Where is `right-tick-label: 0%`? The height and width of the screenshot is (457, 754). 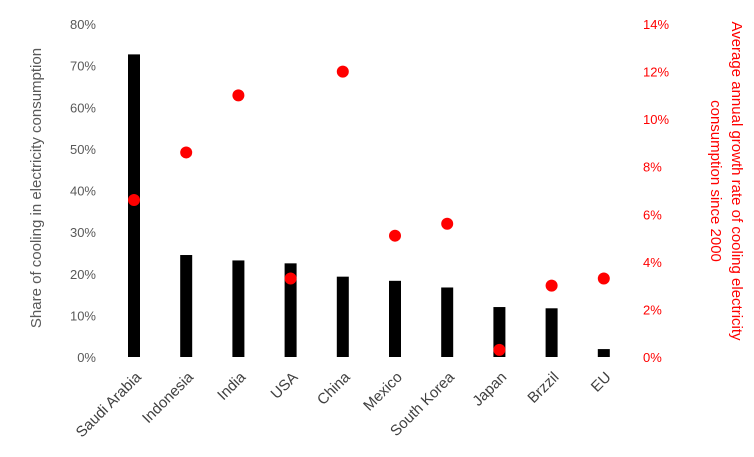 right-tick-label: 0% is located at coordinates (652, 357).